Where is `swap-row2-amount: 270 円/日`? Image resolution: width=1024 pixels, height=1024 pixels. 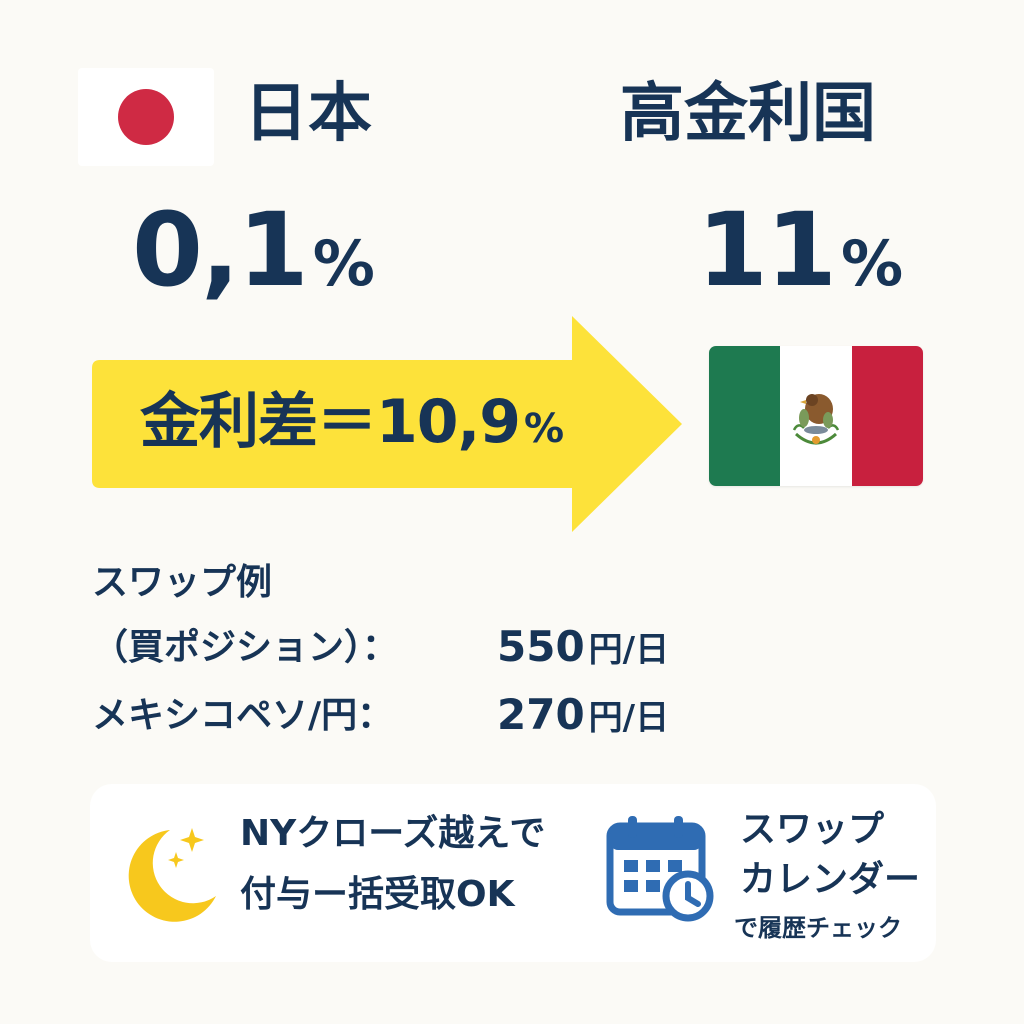 swap-row2-amount: 270 円/日 is located at coordinates (583, 715).